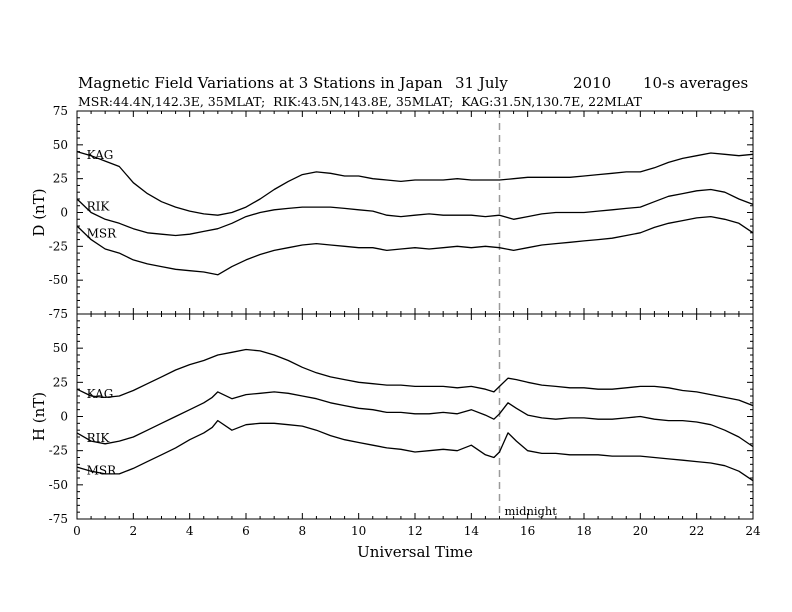 Image resolution: width=792 pixels, height=612 pixels. What do you see at coordinates (134, 531) in the screenshot?
I see `x-tick-label: 2` at bounding box center [134, 531].